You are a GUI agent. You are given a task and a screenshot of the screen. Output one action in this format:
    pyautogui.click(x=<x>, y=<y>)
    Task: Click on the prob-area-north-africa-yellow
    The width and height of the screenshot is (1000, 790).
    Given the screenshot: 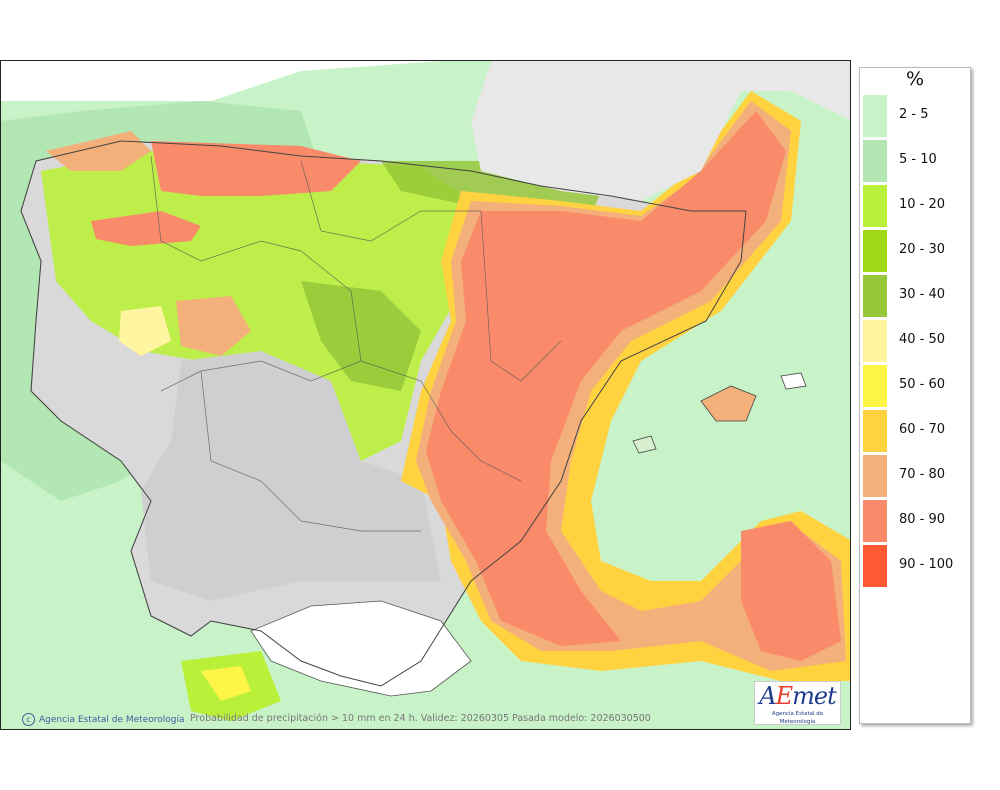 What is the action you would take?
    pyautogui.click(x=226, y=683)
    